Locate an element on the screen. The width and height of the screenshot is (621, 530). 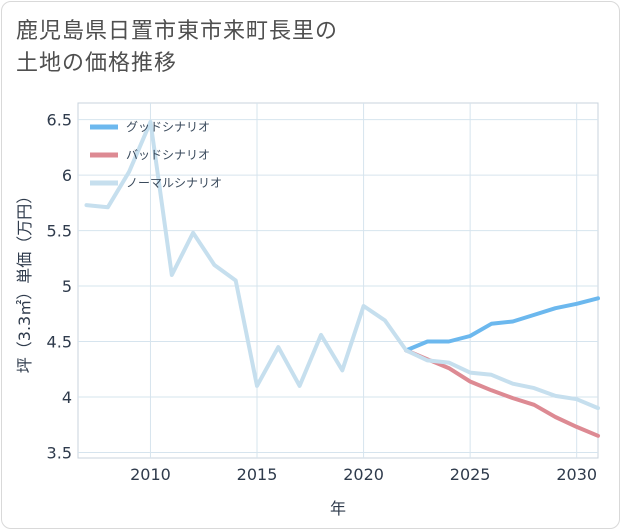
y-tick-label: 5.5 is located at coordinates (59, 231).